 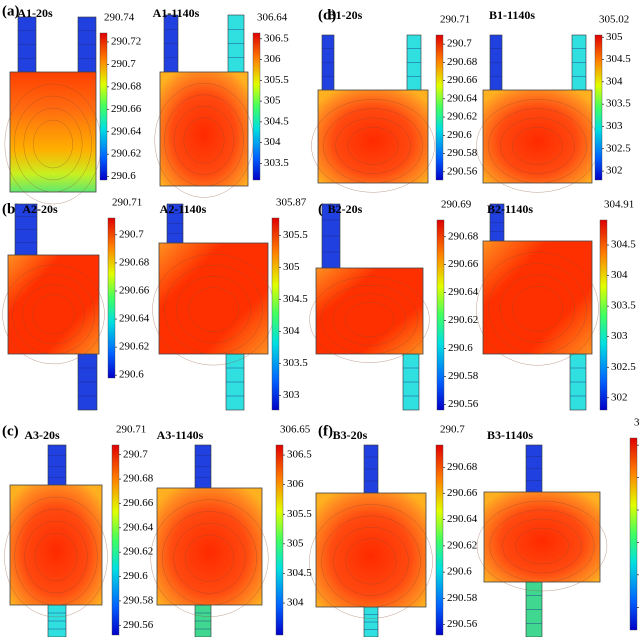 What do you see at coordinates (510, 209) in the screenshot?
I see `plot-title: B2-1140s` at bounding box center [510, 209].